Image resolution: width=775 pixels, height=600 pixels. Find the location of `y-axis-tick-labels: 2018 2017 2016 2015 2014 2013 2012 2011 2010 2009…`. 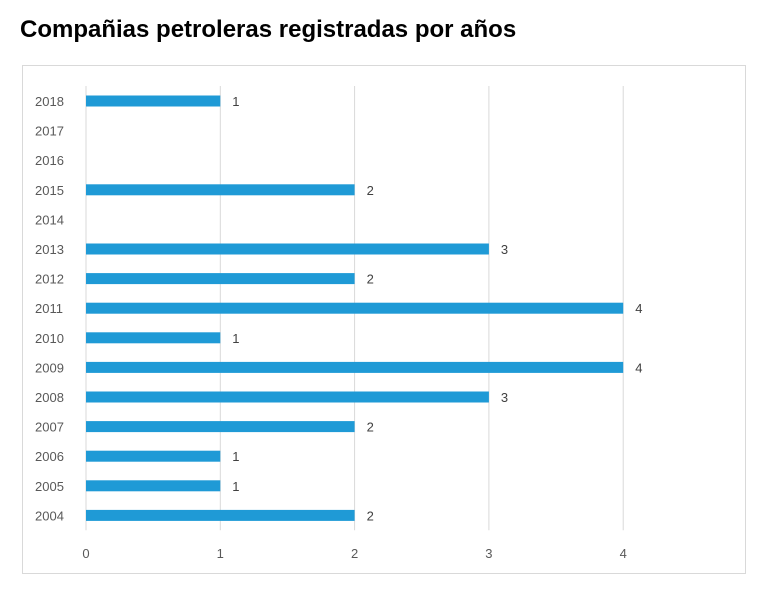

y-axis-tick-labels: 2018 2017 2016 2015 2014 2013 2012 2011 2010 2009… is located at coordinates (49, 308).